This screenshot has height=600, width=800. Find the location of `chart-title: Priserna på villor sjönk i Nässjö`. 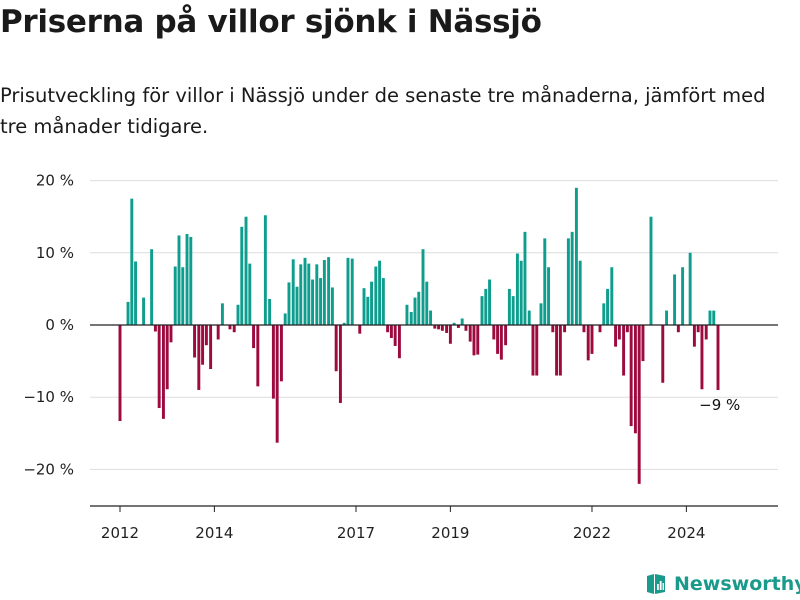

chart-title: Priserna på villor sjönk i Nässjö is located at coordinates (271, 22).